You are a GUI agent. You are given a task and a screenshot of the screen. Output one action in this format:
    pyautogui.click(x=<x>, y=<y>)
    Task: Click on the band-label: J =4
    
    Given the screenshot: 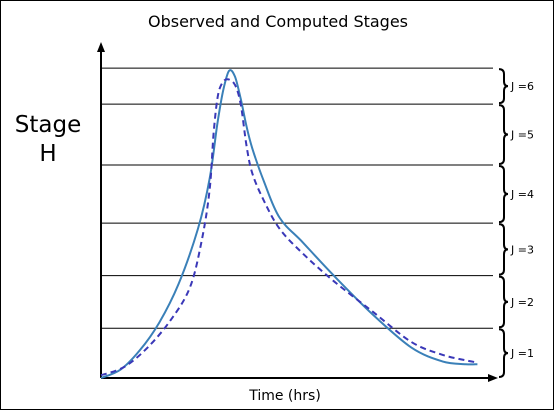 What is the action you would take?
    pyautogui.click(x=522, y=194)
    